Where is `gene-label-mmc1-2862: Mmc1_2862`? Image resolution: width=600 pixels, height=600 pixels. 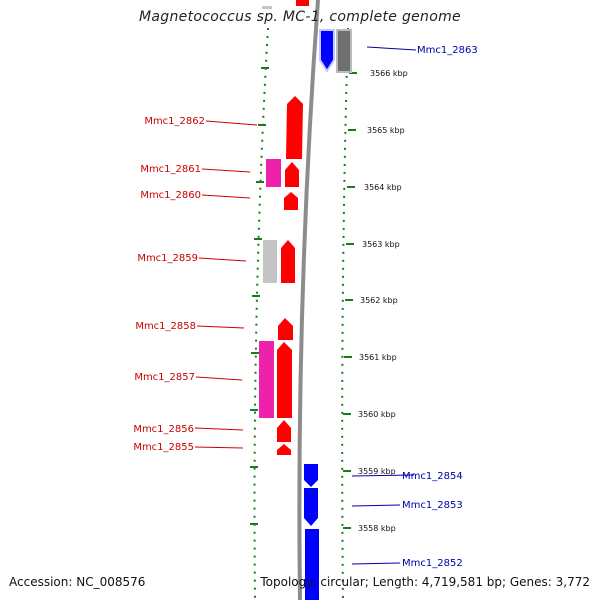 gene-label-mmc1-2862: Mmc1_2862 is located at coordinates (174, 121).